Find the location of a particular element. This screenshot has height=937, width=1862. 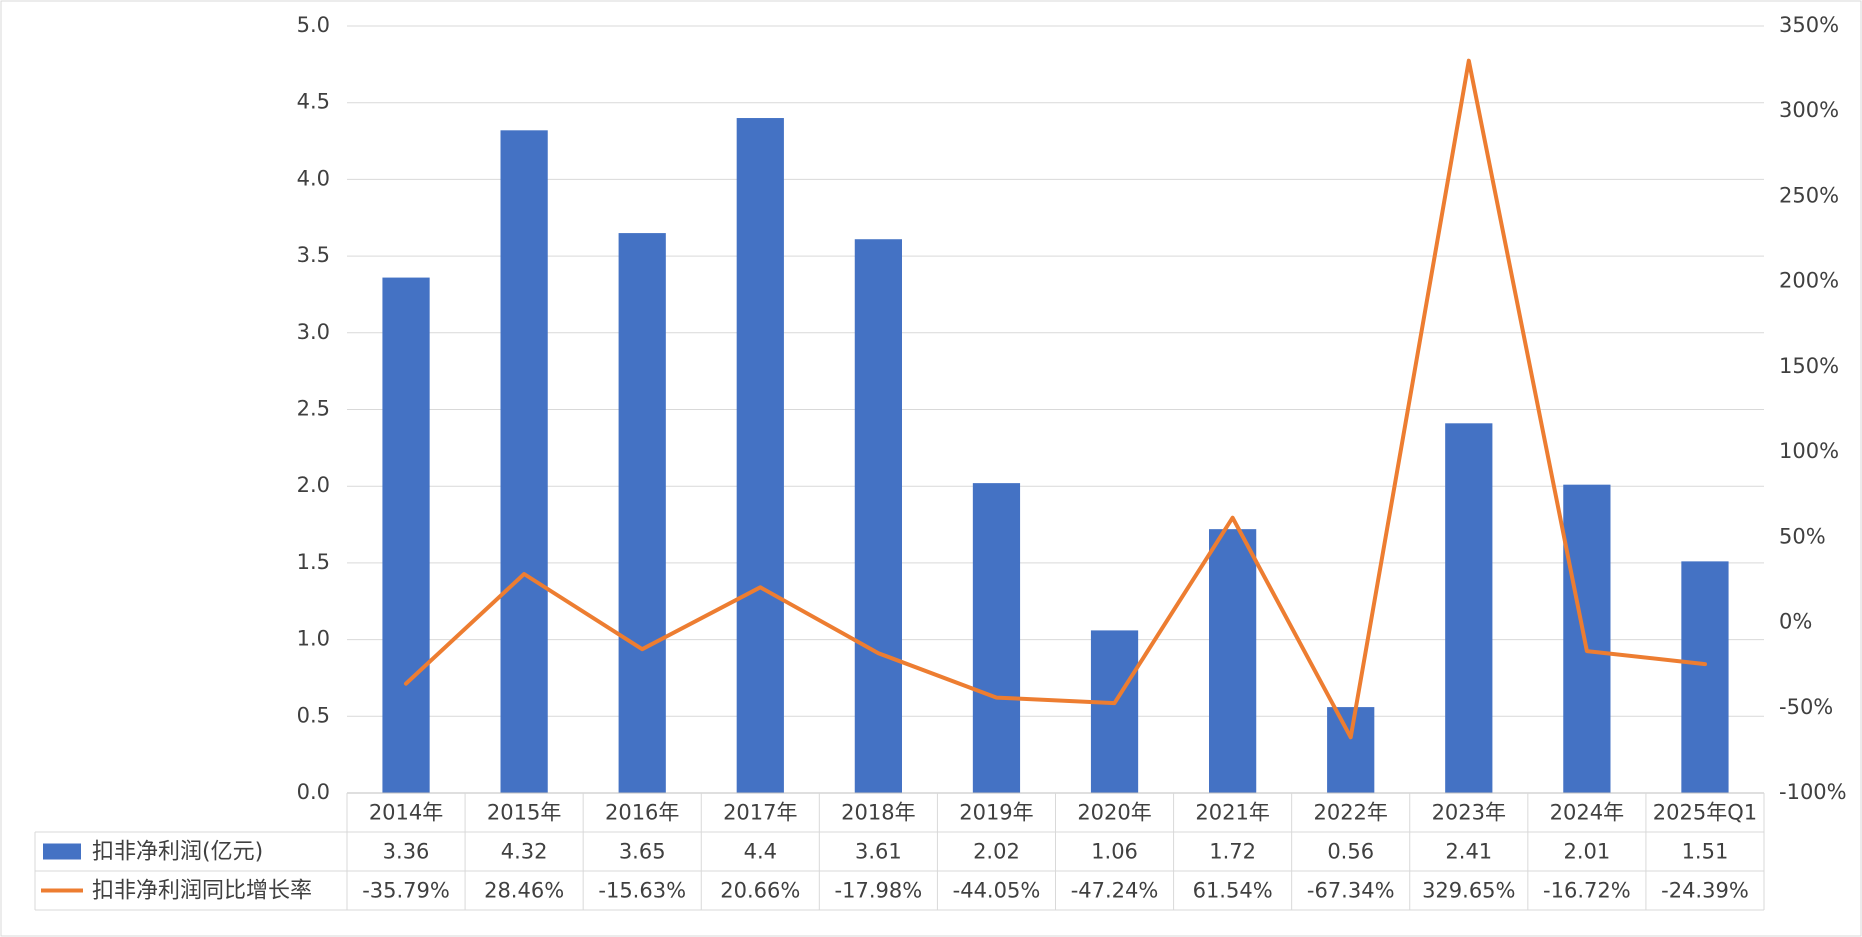

category-label: 2018年 is located at coordinates (878, 813).